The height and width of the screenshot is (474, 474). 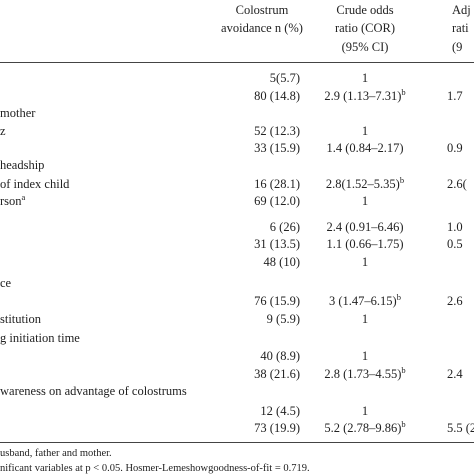 I want to click on row-label: z, so click(x=3, y=131).